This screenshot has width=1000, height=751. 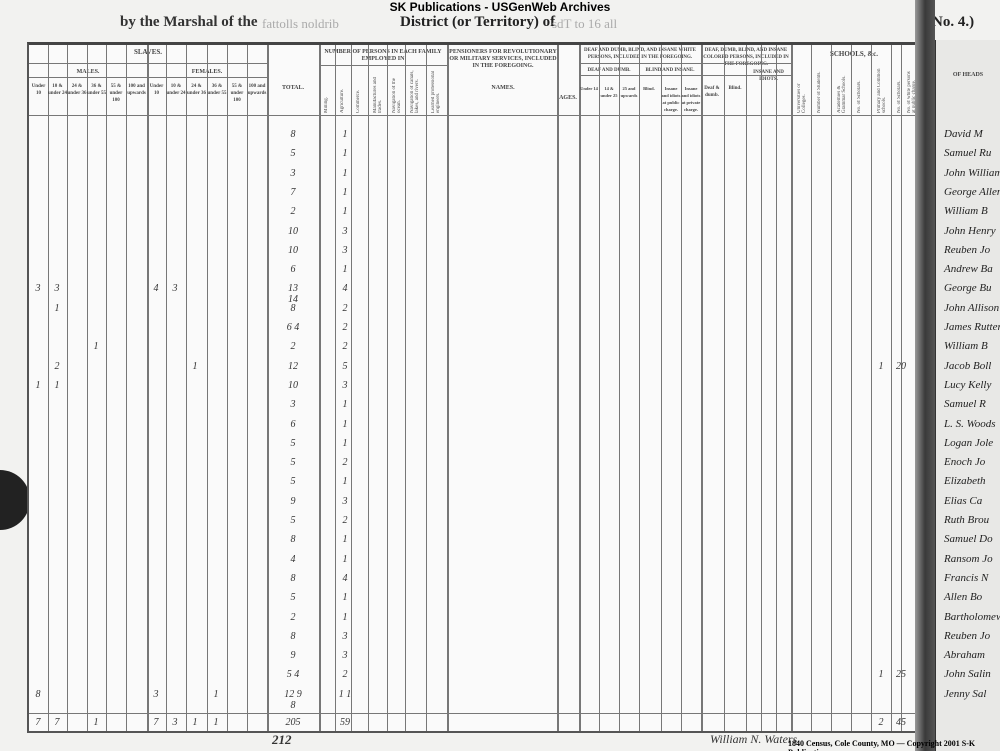 What do you see at coordinates (802, 98) in the screenshot?
I see `schools-subheader: Universities or Colleges.` at bounding box center [802, 98].